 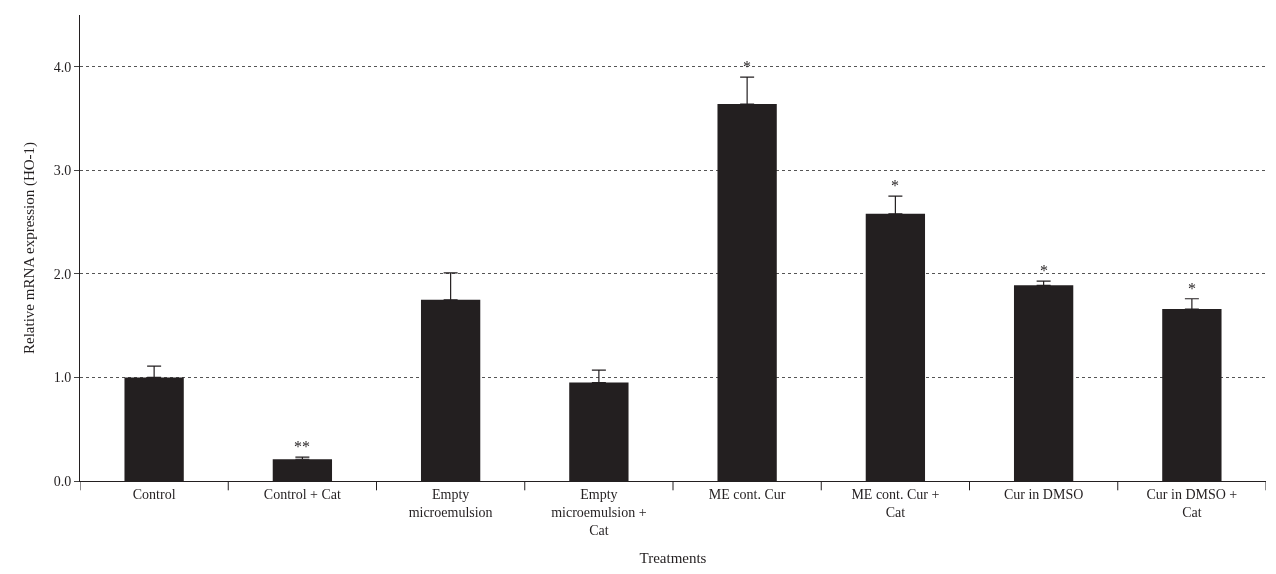 I want to click on y-axis-title: Relative mRNA expression (HO-1), so click(x=29, y=248).